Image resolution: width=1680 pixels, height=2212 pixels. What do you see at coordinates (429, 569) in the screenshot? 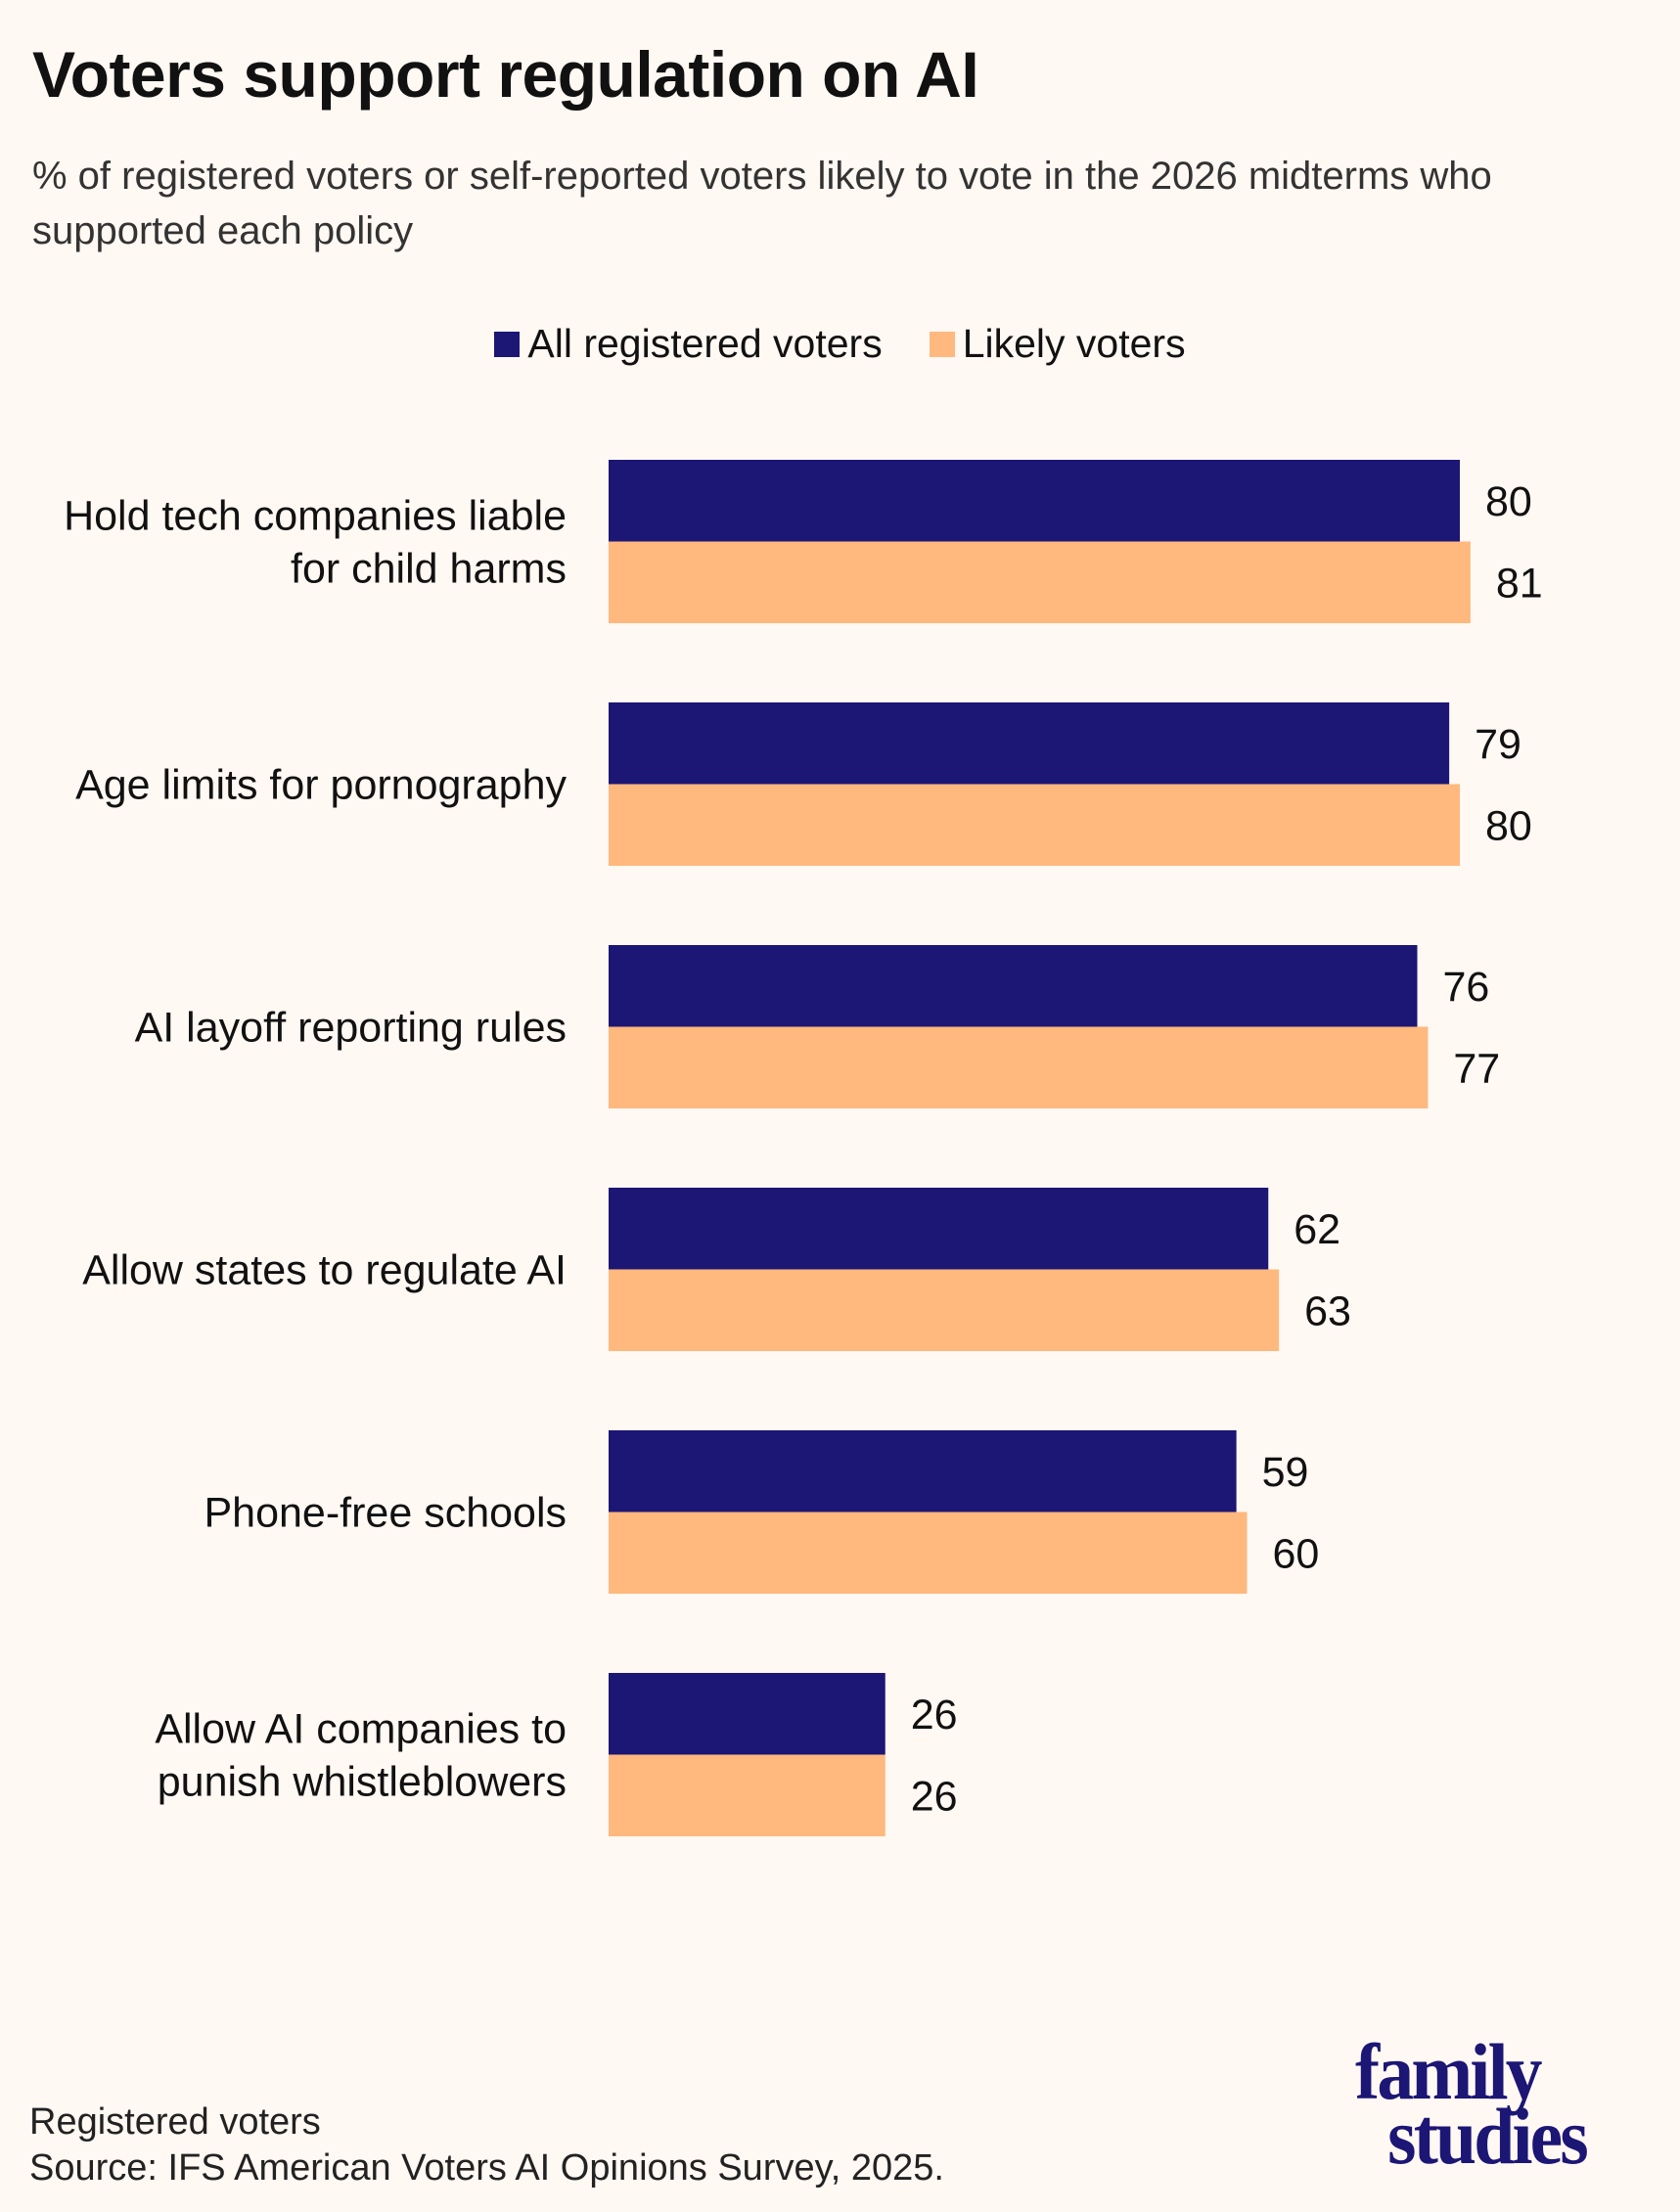
I see `category-label: for child harms` at bounding box center [429, 569].